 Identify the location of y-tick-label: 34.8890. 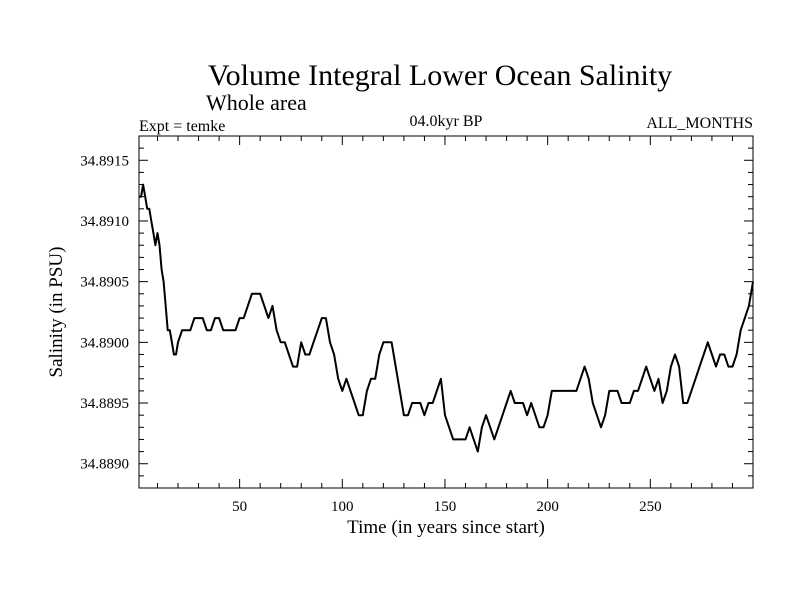
(104, 465).